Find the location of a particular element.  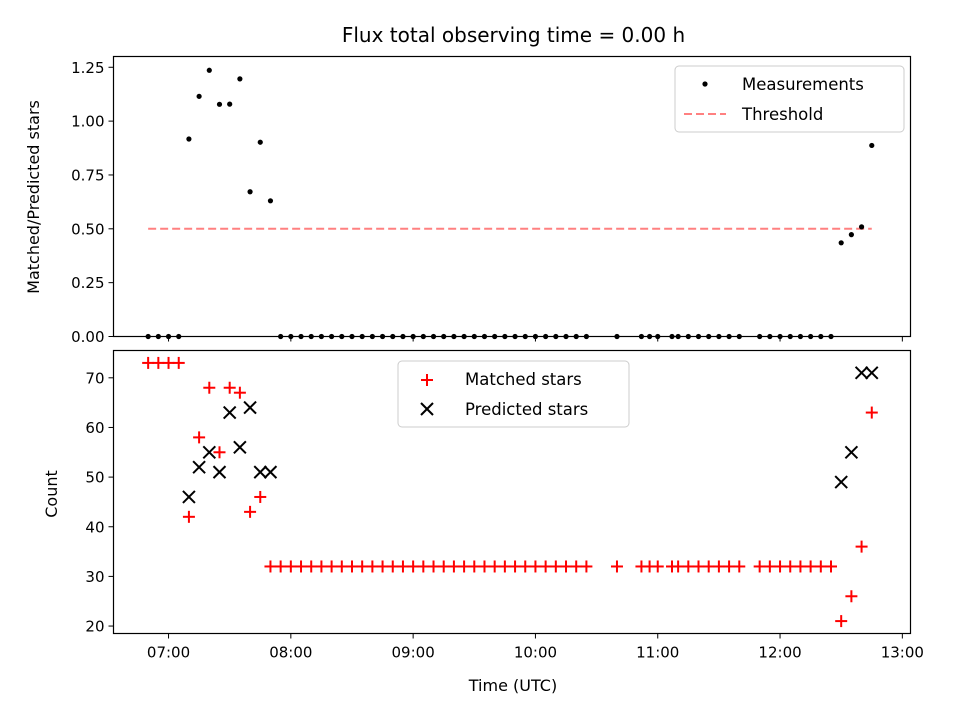

x-tick-label: 11:00 is located at coordinates (657, 653).